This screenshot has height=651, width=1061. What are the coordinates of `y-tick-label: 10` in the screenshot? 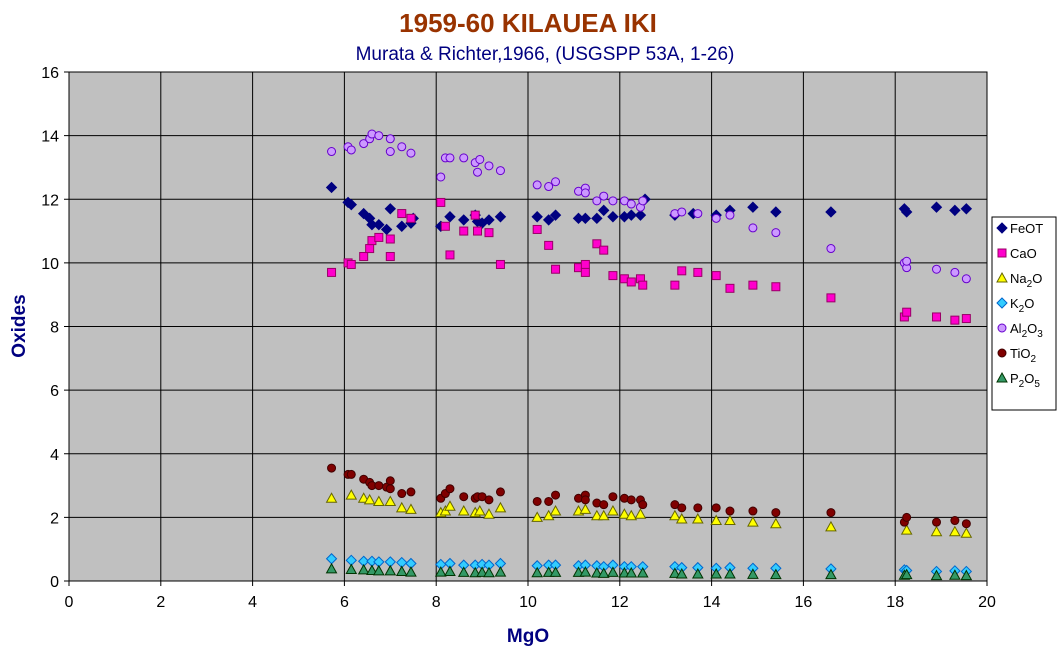 It's located at (50, 264).